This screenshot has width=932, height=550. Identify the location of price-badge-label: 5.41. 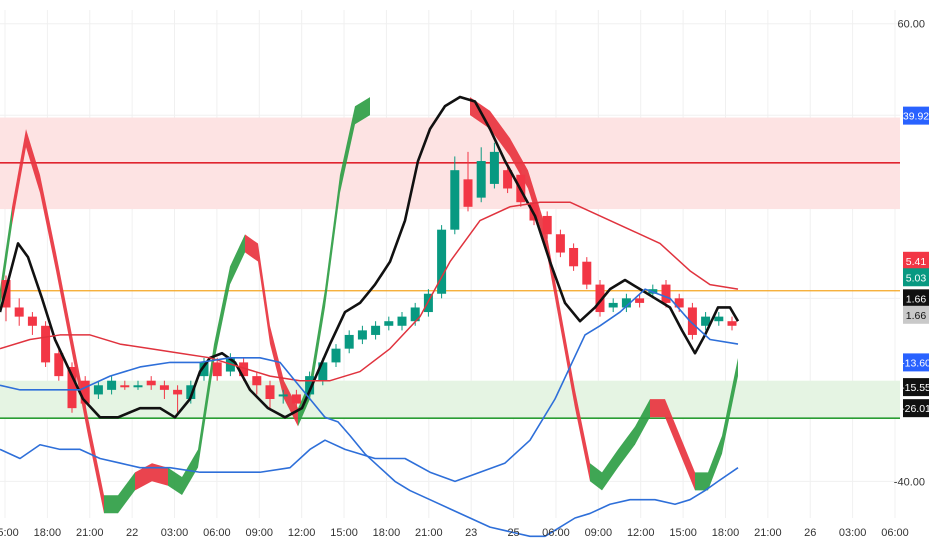
(916, 262).